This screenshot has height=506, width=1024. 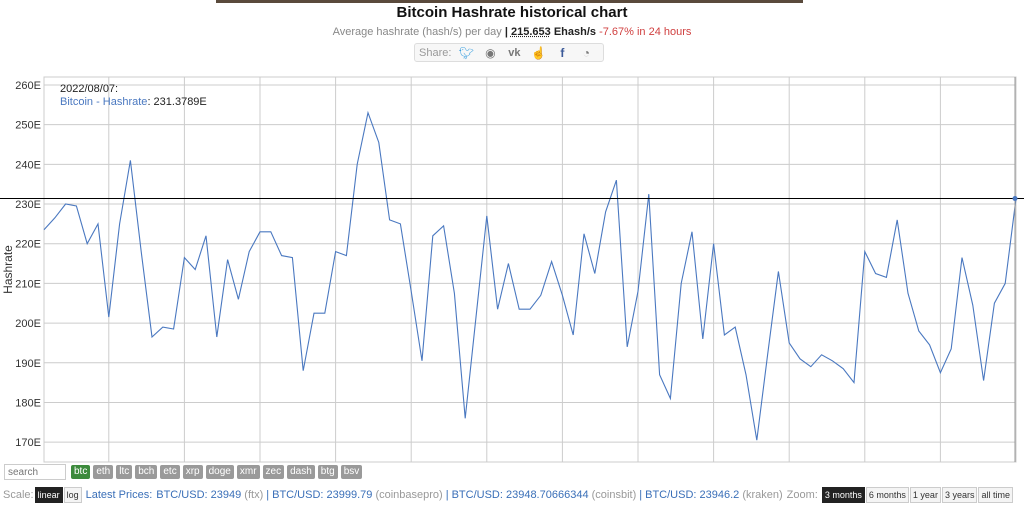 I want to click on tooltip-date: 2022/08/07:, so click(x=89, y=89).